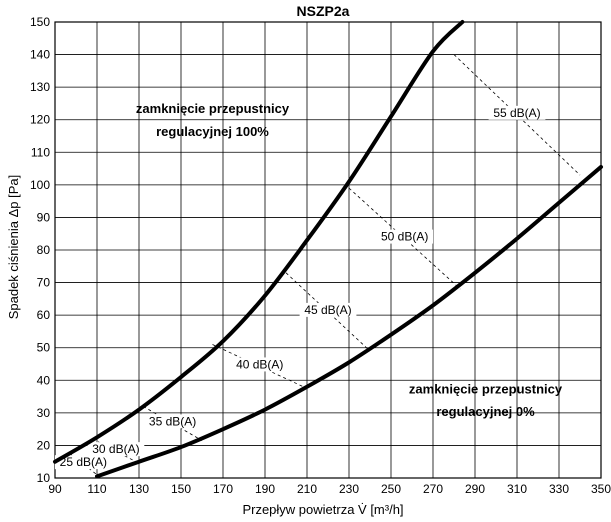 Image resolution: width=611 pixels, height=522 pixels. What do you see at coordinates (223, 489) in the screenshot?
I see `x-tick-label: 170` at bounding box center [223, 489].